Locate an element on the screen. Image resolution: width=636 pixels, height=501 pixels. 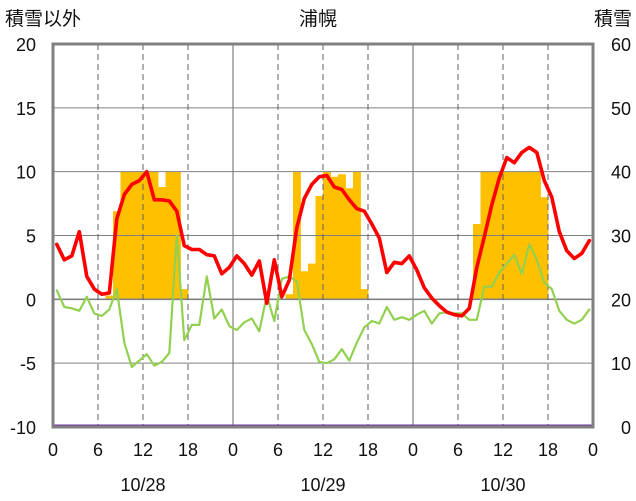
left-tick-label: 15 is located at coordinates (26, 109).